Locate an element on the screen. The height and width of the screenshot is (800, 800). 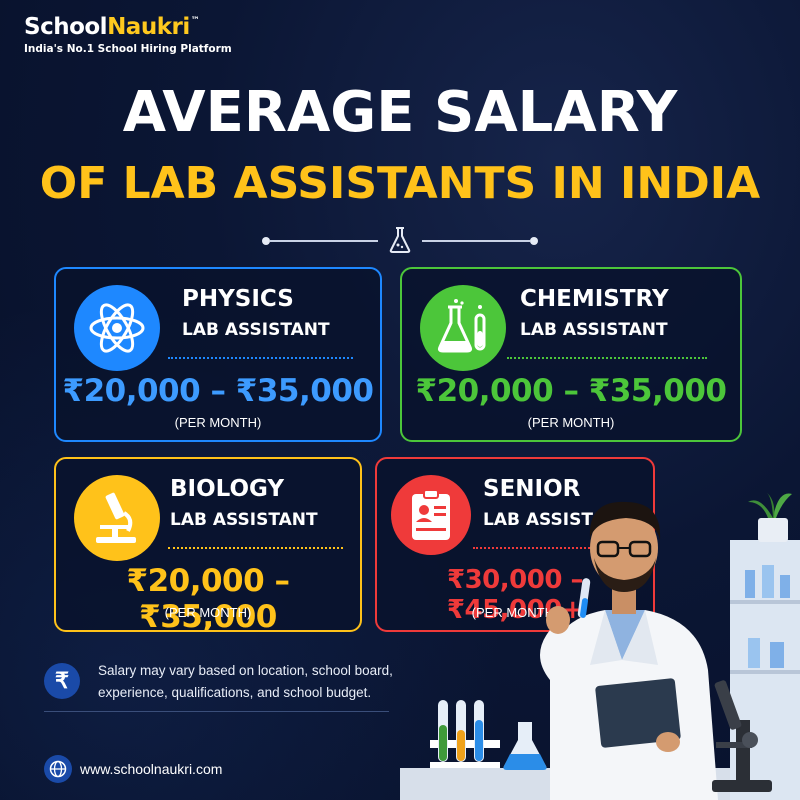
divider-line-right is located at coordinates (476, 241).